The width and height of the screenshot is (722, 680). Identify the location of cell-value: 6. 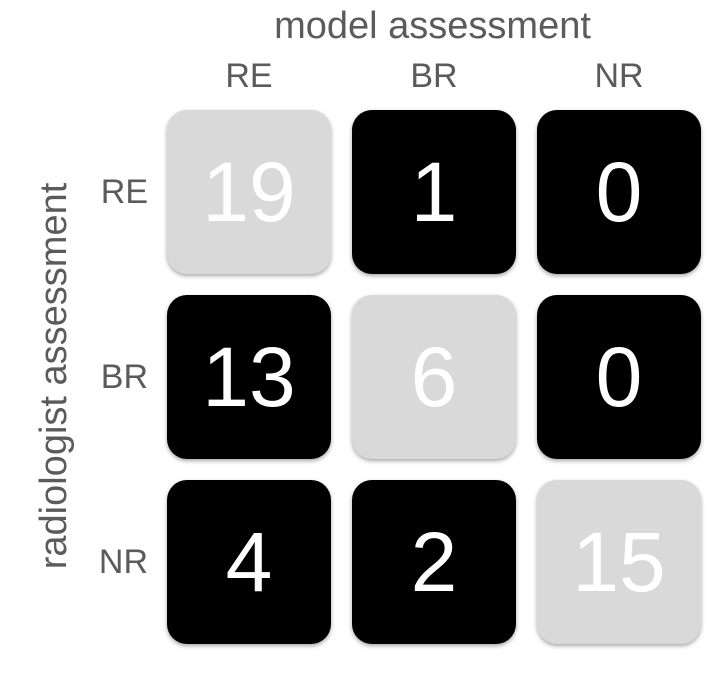
(434, 377).